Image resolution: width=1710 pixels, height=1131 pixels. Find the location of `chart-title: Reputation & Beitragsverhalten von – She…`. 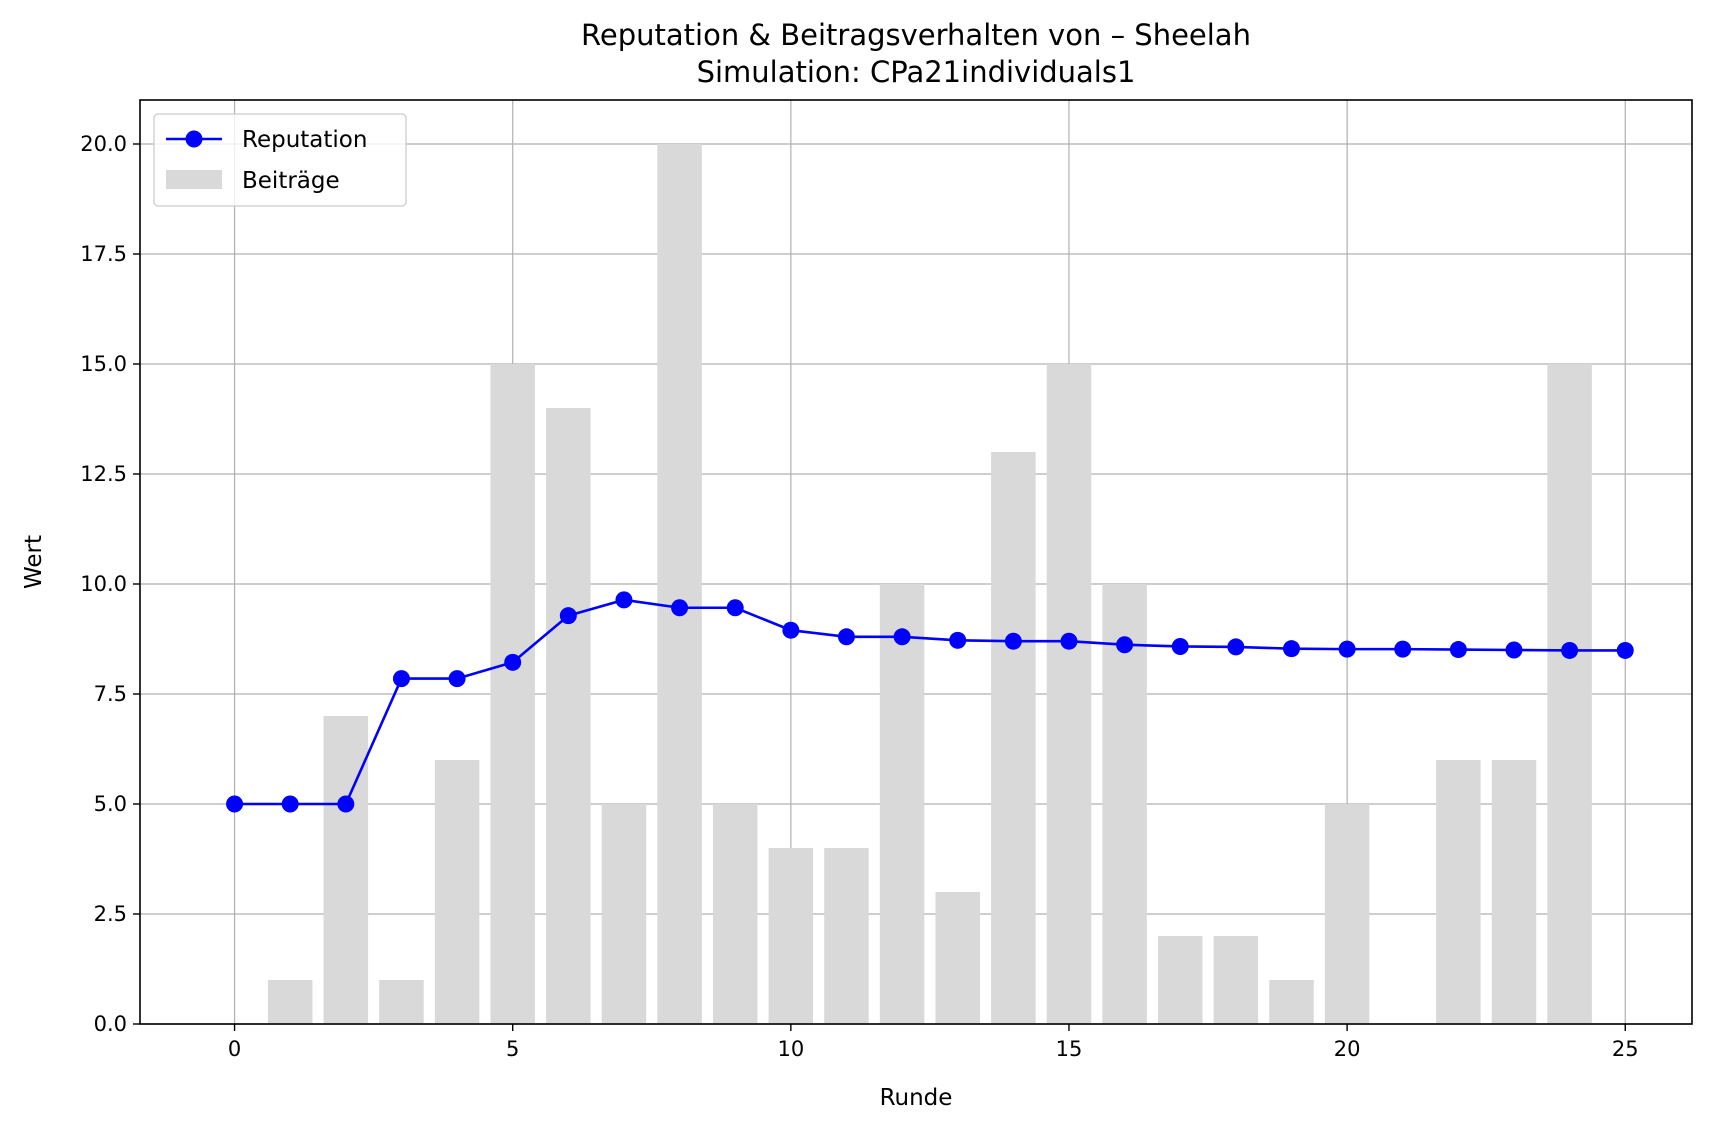

chart-title: Reputation & Beitragsverhalten von – She… is located at coordinates (916, 35).